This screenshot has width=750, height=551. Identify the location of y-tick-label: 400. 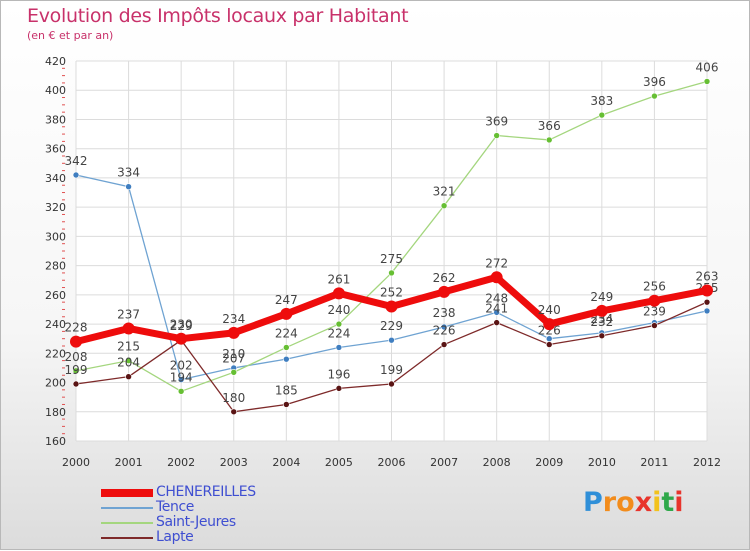
(55, 90).